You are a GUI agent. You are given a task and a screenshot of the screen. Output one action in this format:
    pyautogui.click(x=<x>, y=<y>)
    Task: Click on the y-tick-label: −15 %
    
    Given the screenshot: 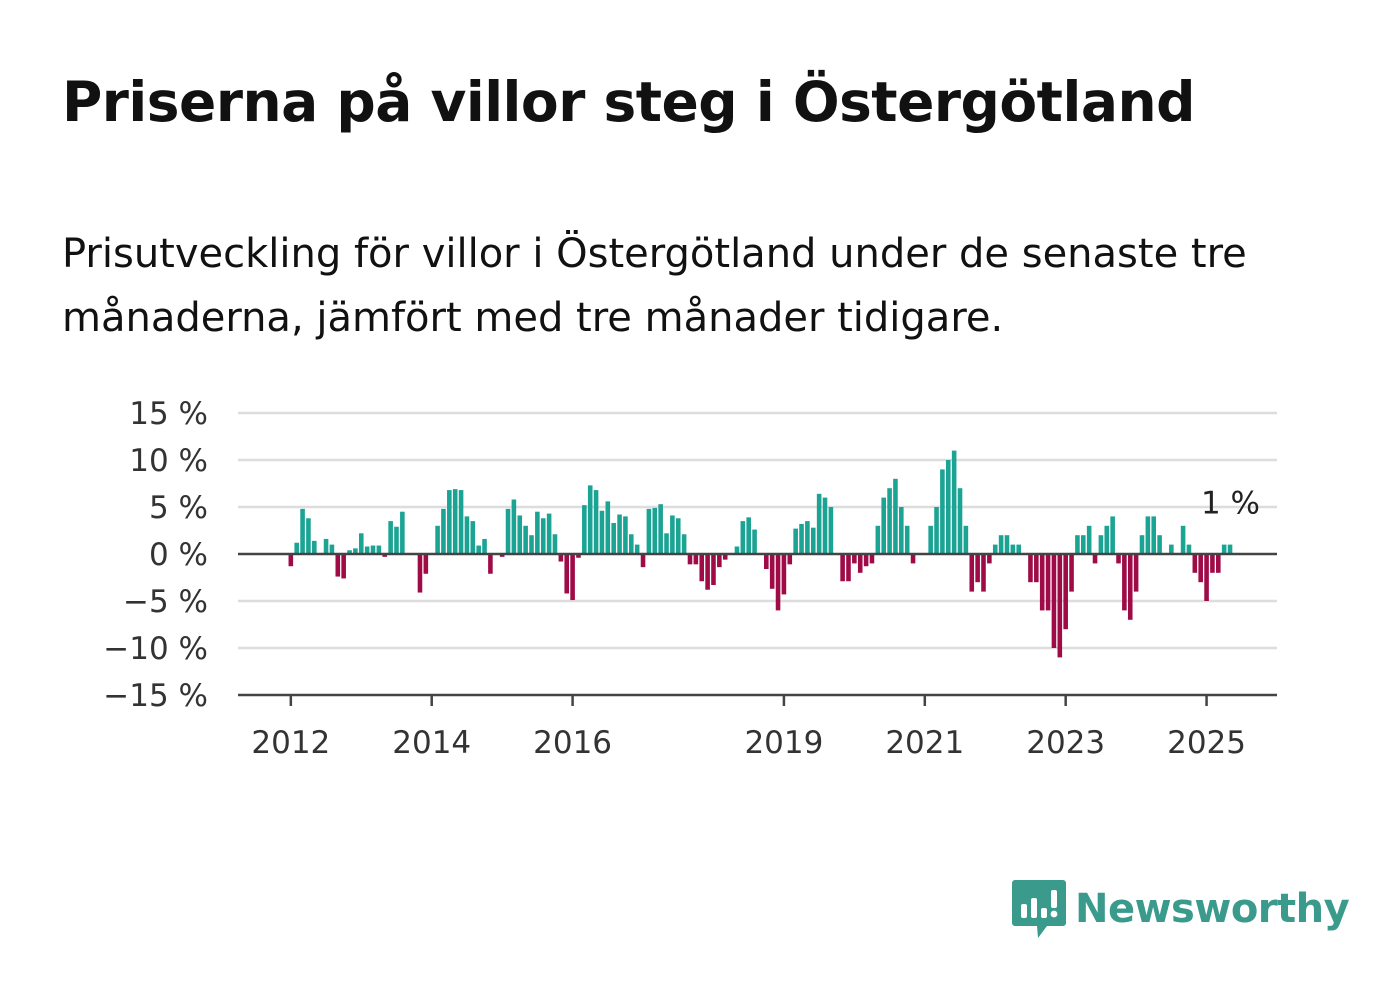 What is the action you would take?
    pyautogui.click(x=155, y=696)
    